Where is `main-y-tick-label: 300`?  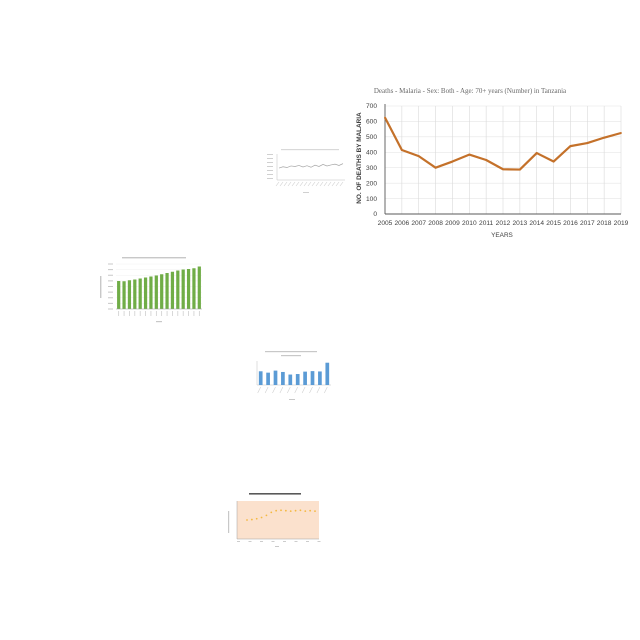
main-y-tick-label: 300 is located at coordinates (371, 168).